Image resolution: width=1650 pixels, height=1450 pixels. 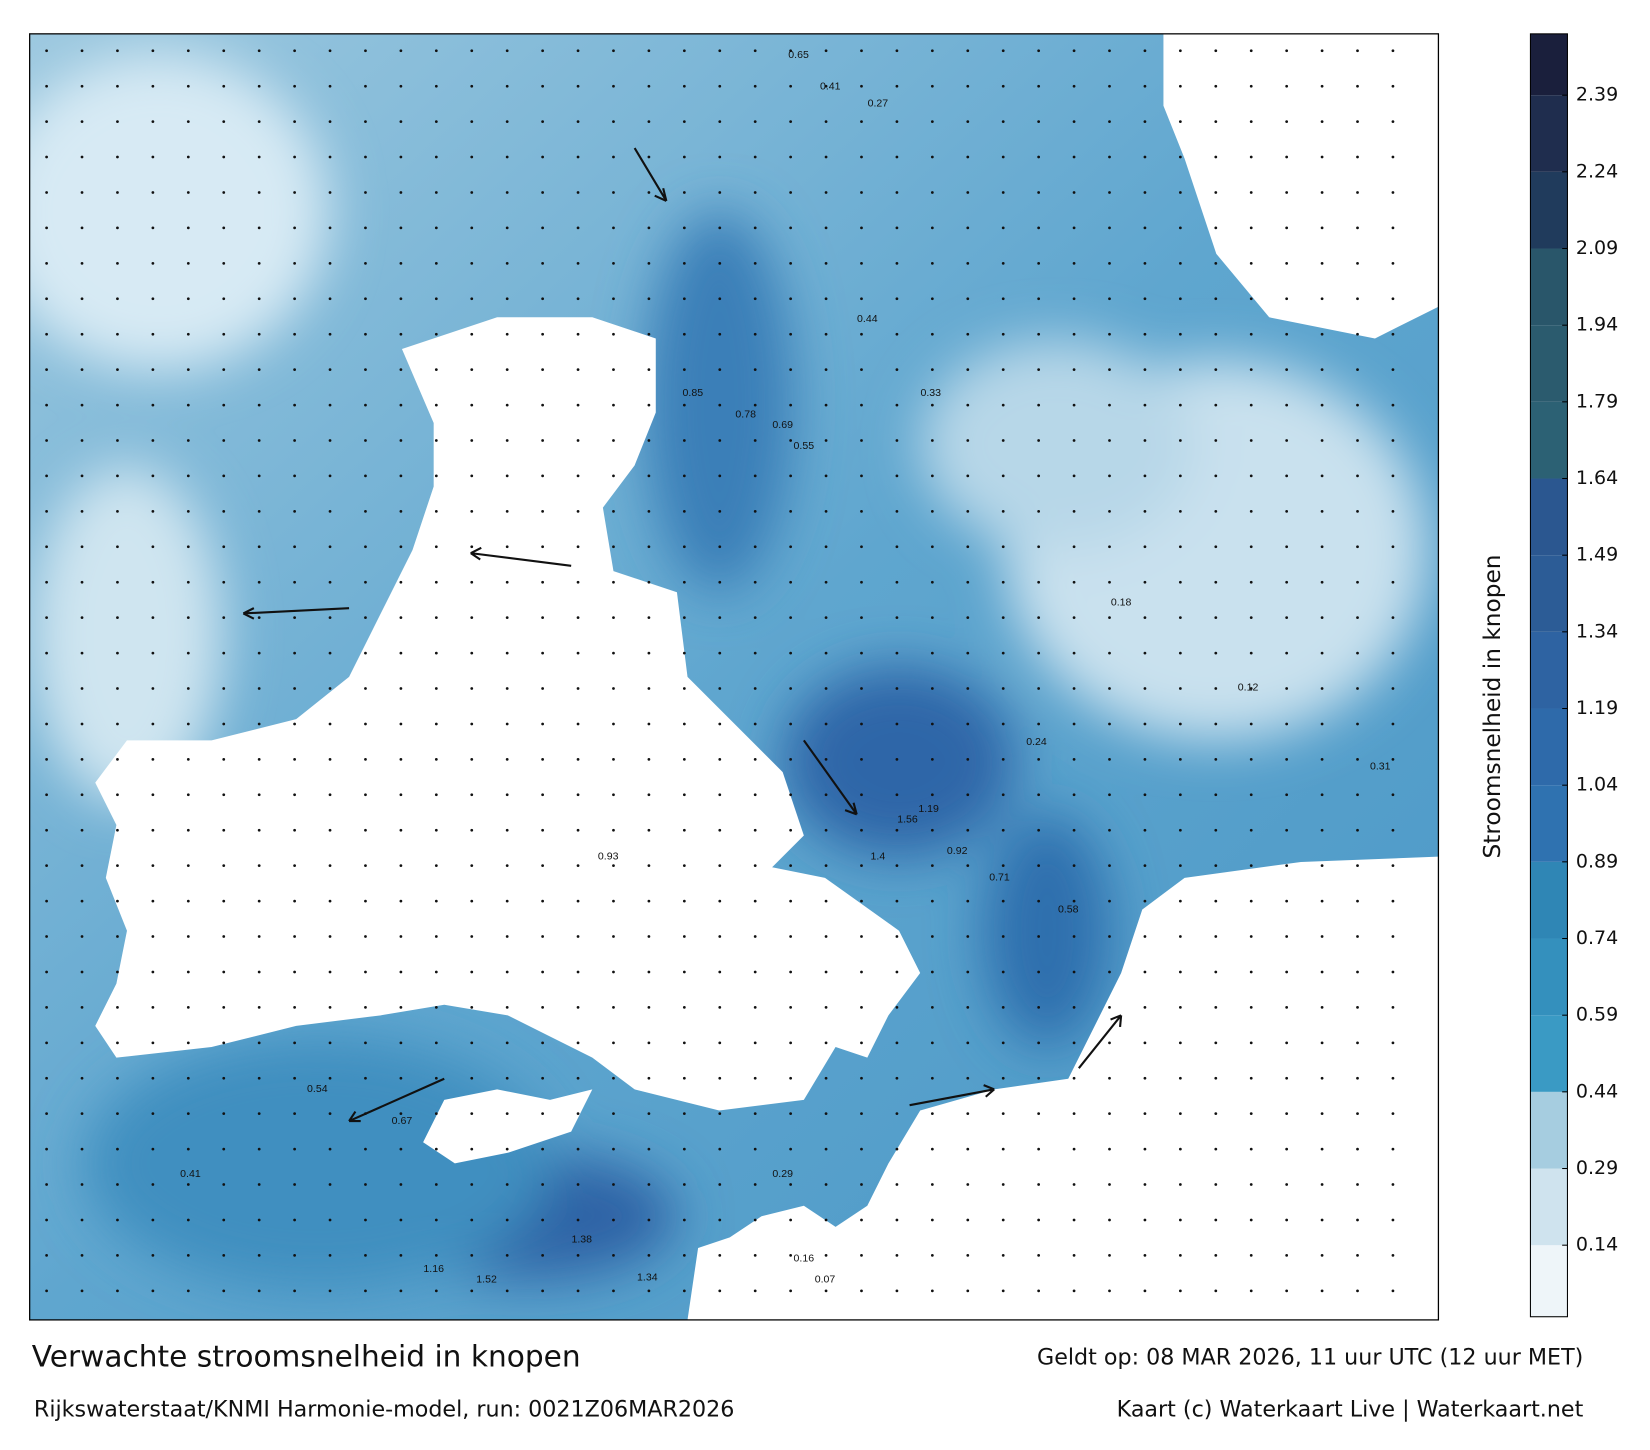 I want to click on current-label: 0.33, so click(x=930, y=393).